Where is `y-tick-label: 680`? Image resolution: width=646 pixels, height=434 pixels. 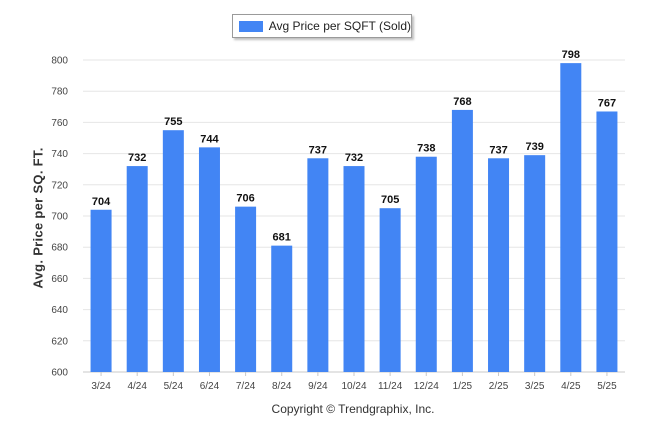 y-tick-label: 680 is located at coordinates (59, 248).